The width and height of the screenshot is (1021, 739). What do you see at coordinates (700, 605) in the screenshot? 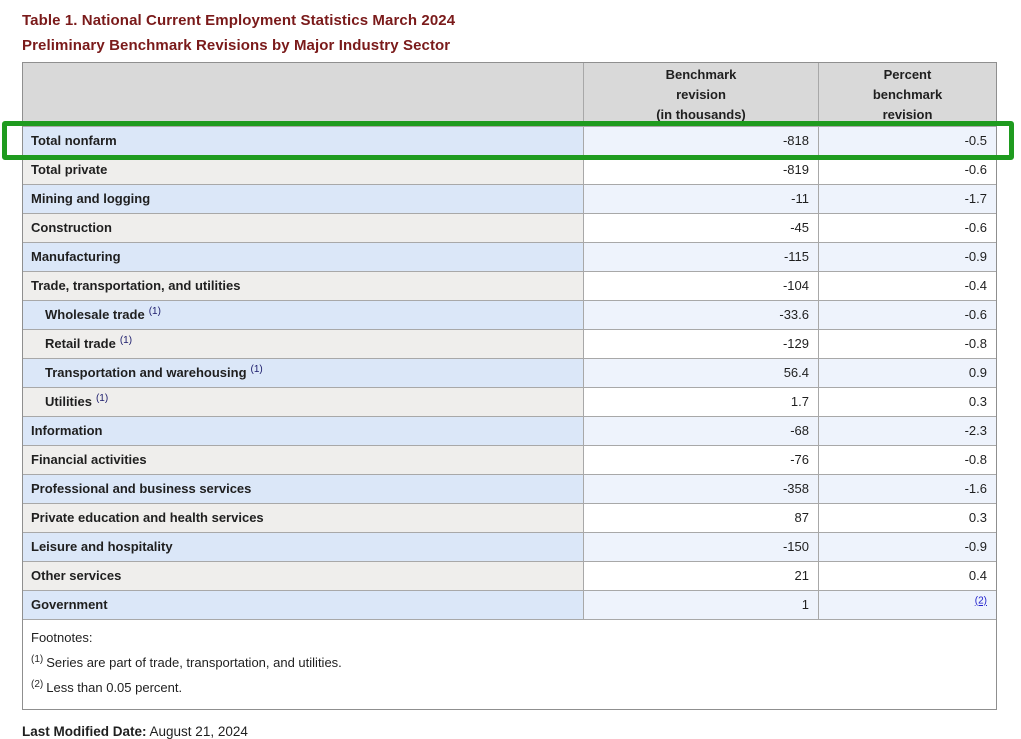
I see `benchmark-revision-cell: 1` at bounding box center [700, 605].